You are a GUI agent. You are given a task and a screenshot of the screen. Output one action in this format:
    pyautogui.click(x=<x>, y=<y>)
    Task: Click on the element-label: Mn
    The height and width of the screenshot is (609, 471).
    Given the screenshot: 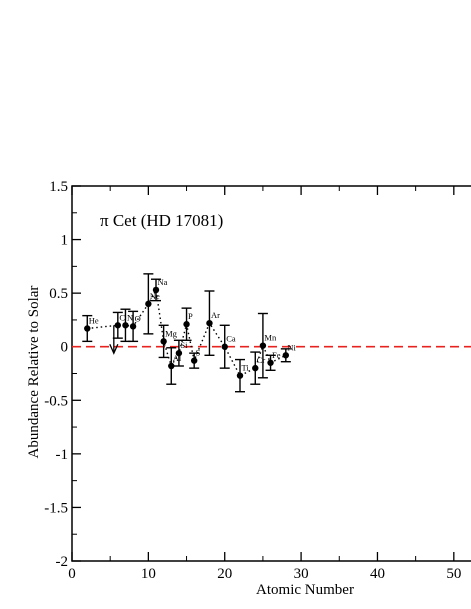 What is the action you would take?
    pyautogui.click(x=270, y=338)
    